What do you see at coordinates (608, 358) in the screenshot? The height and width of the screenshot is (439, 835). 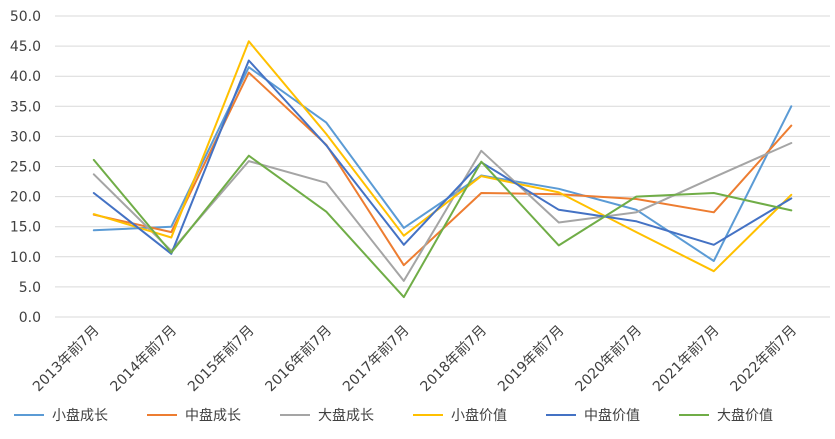 I see `x-tick-label: 2020年前7月` at bounding box center [608, 358].